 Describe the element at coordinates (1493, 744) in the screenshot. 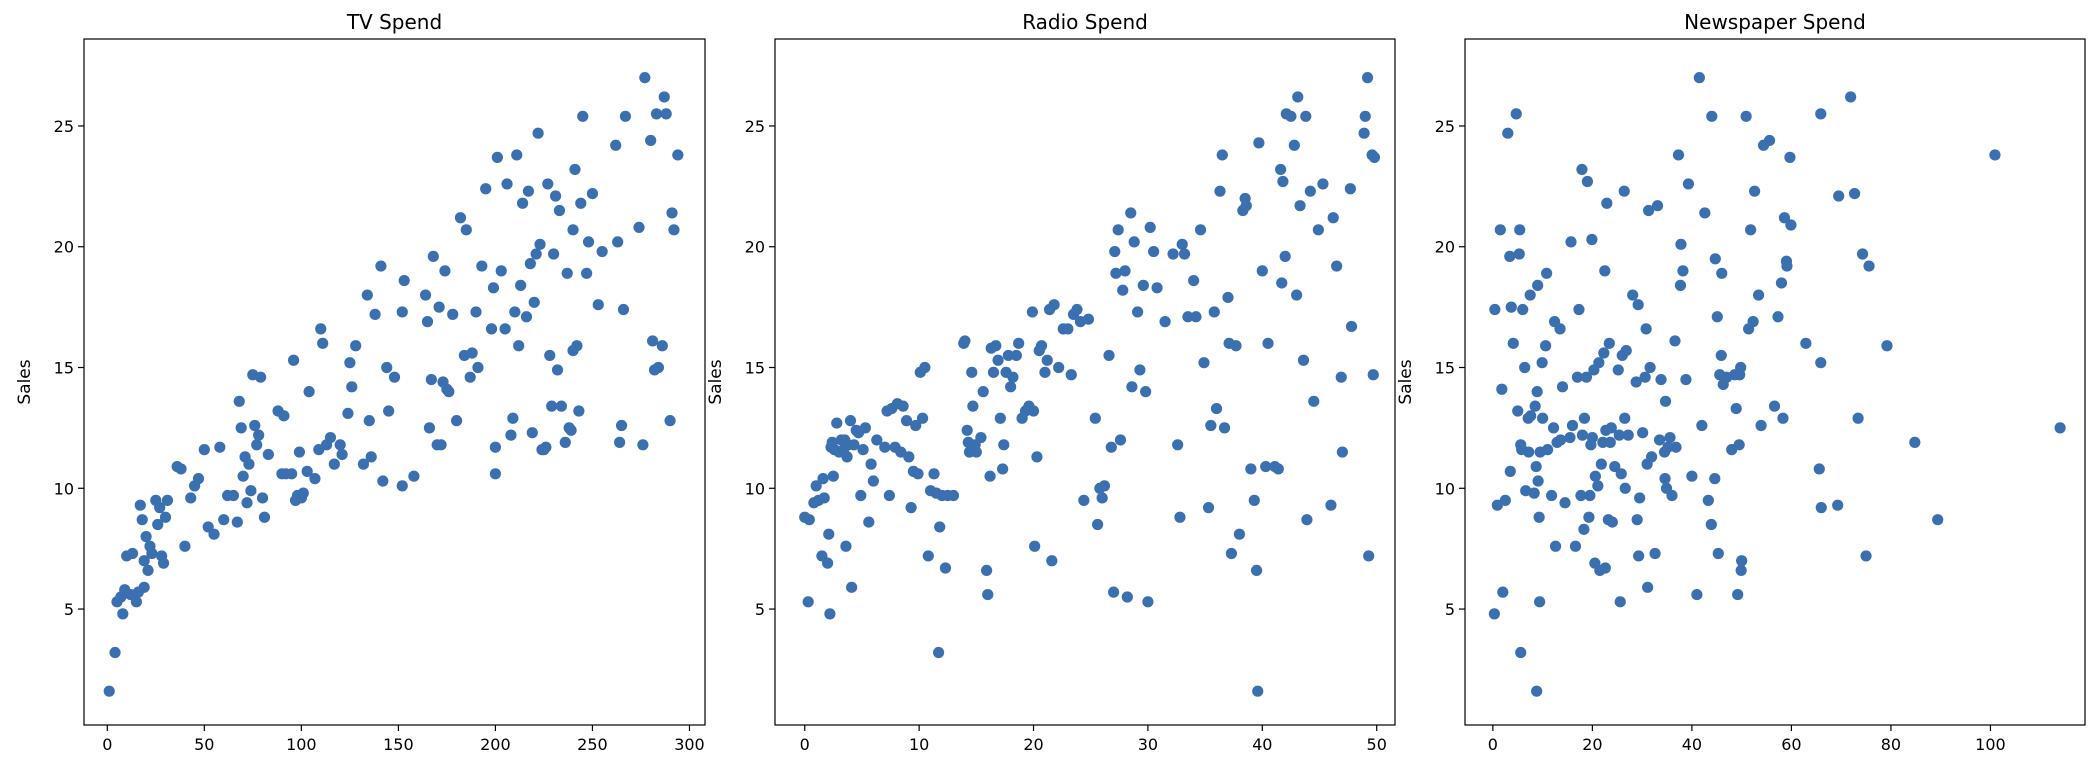

I see `newspaper-spend-xtick-label: 0` at that location.